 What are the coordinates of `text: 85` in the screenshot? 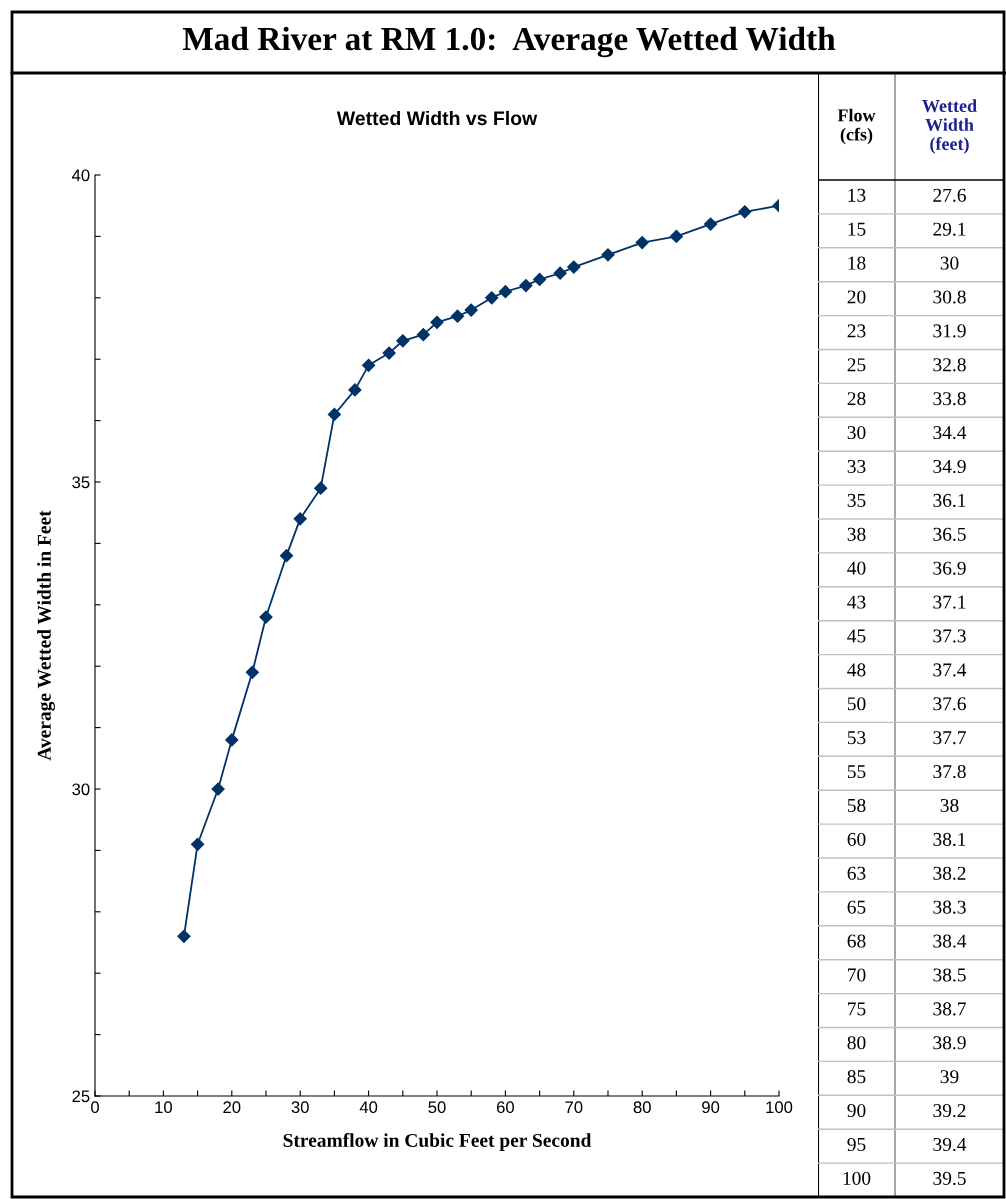 It's located at (856, 1077).